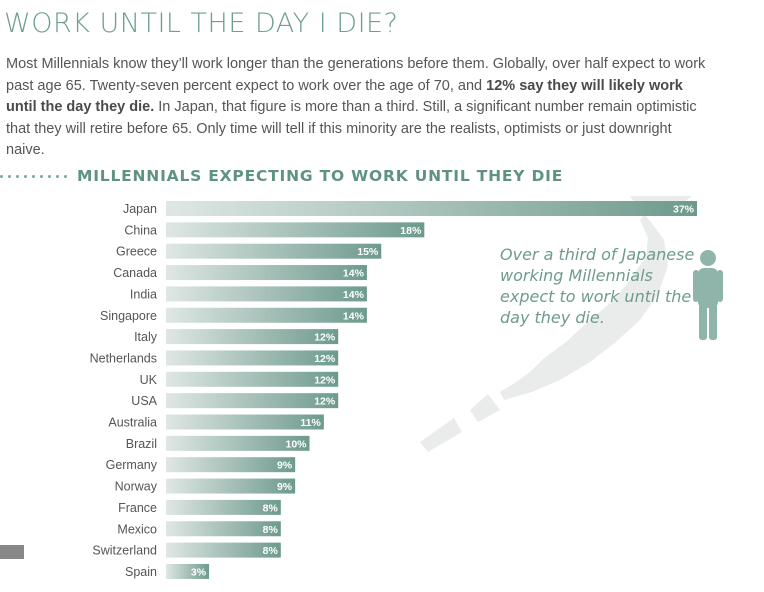 This screenshot has width=764, height=592. What do you see at coordinates (33, 176) in the screenshot?
I see `dotted-rule` at bounding box center [33, 176].